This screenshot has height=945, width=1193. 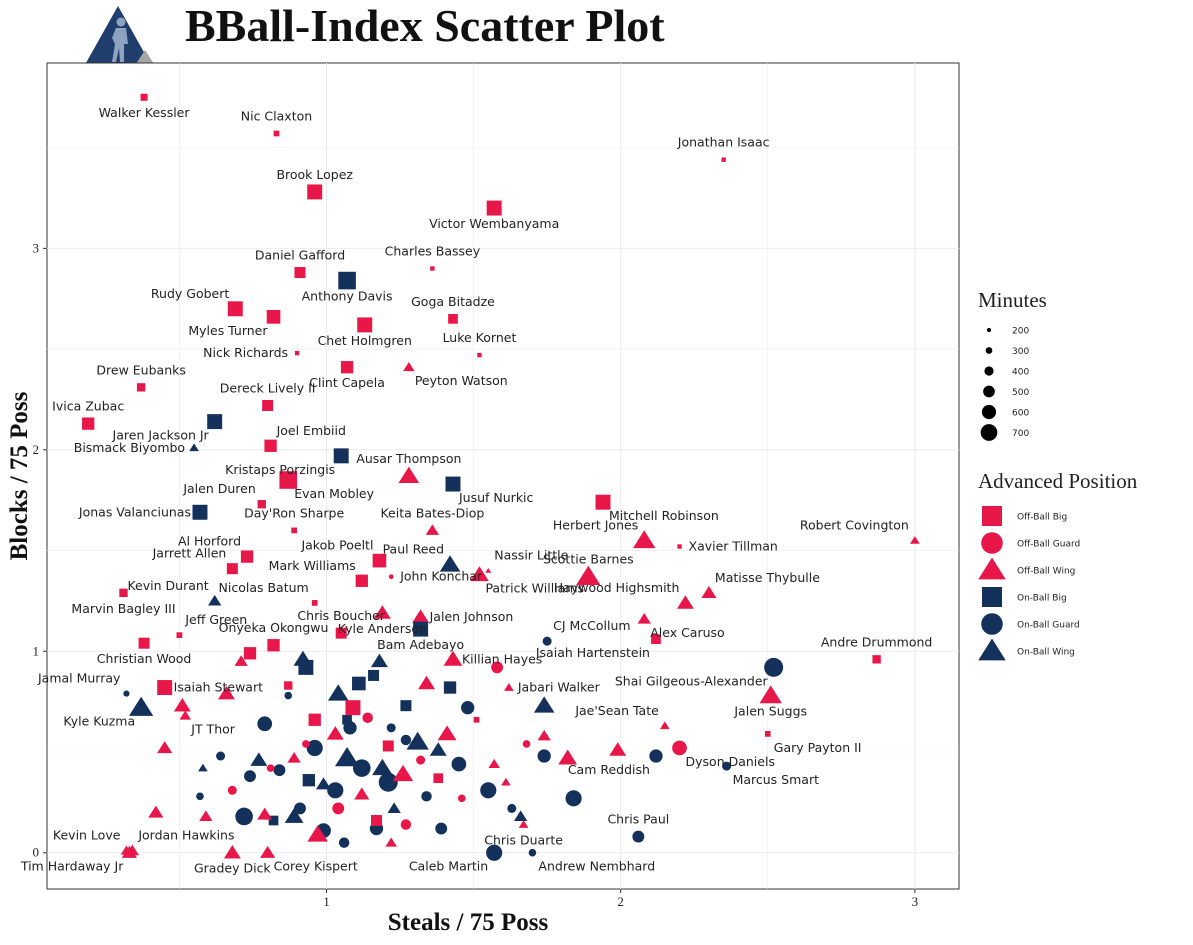 I want to click on legend-size-label: 500, so click(x=1020, y=393).